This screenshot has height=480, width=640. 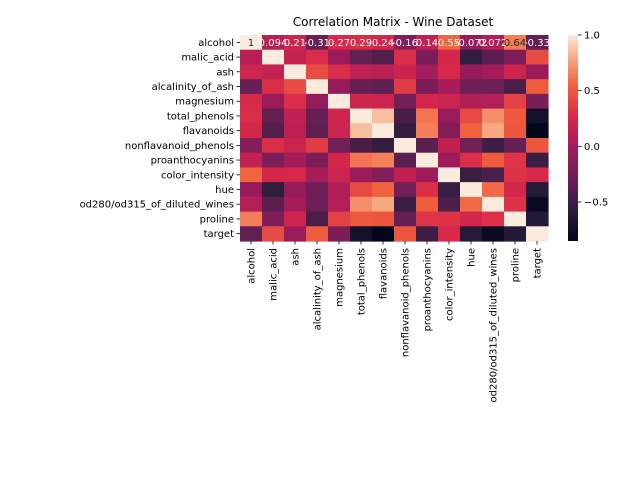 What do you see at coordinates (192, 161) in the screenshot?
I see `y-tick-label: proanthocyanins` at bounding box center [192, 161].